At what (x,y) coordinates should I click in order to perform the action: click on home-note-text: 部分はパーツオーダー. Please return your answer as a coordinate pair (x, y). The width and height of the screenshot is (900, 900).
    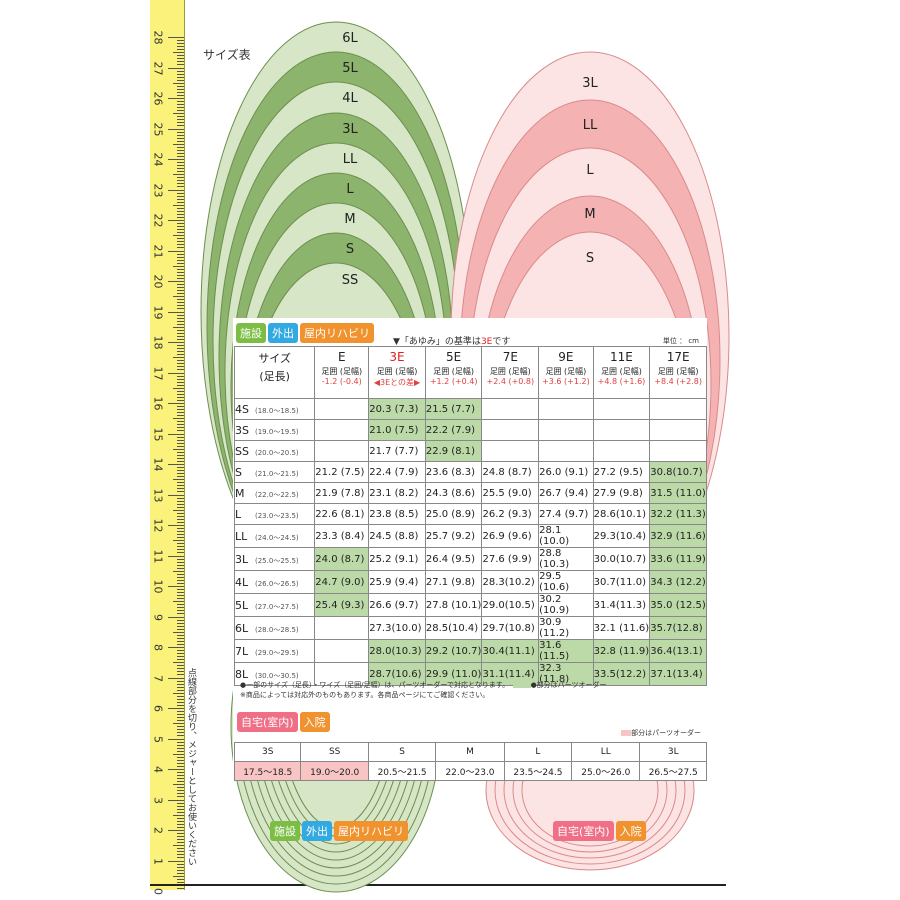
    Looking at the image, I should click on (666, 733).